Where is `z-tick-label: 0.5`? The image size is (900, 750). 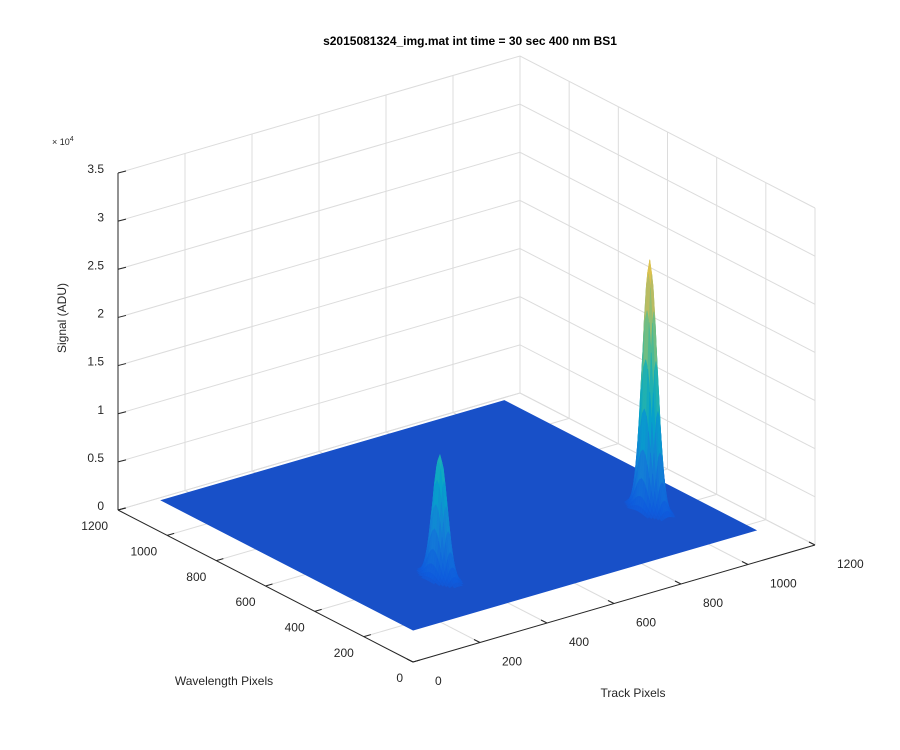
z-tick-label: 0.5 is located at coordinates (95, 458).